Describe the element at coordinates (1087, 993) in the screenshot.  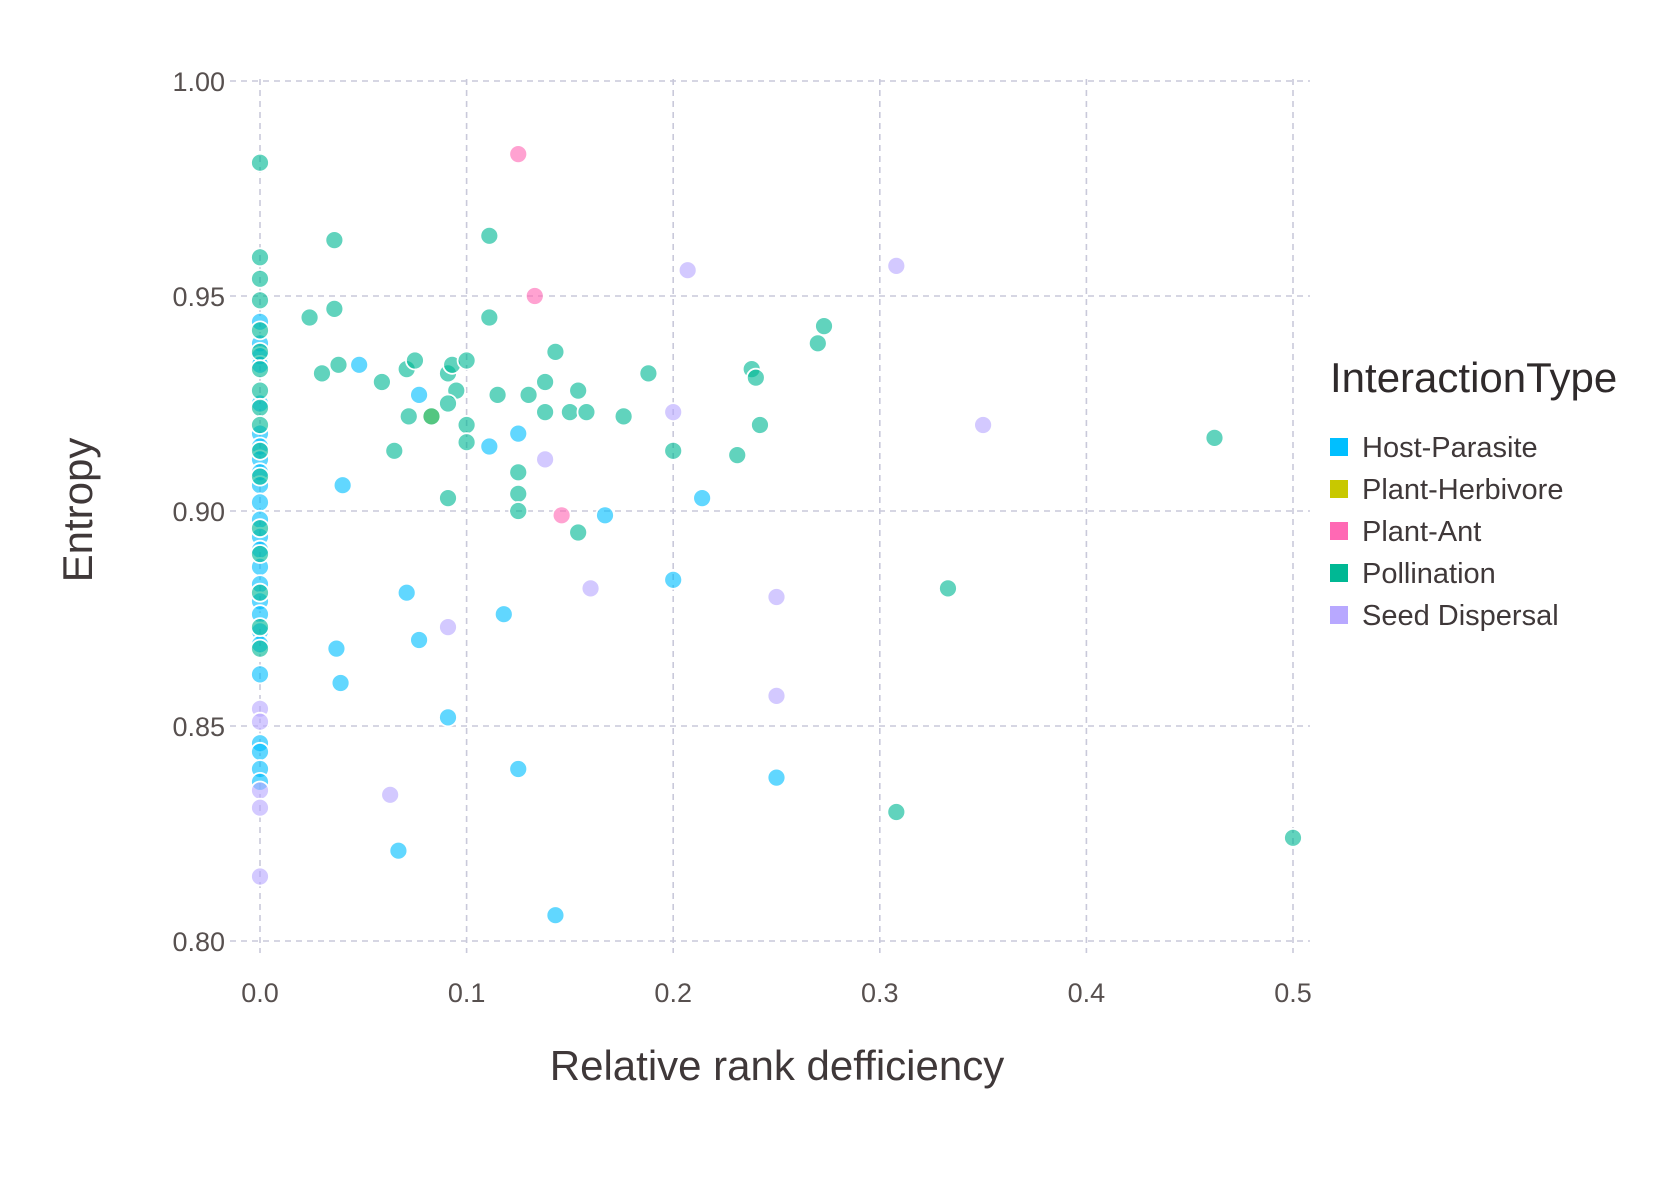
I see `x-tick-label: 0.4` at that location.